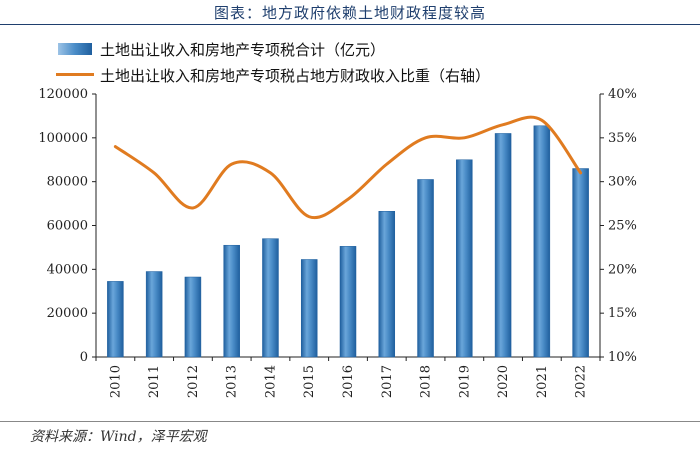  Describe the element at coordinates (295, 76) in the screenshot. I see `legend-line-label: 土地出让收入和房地产专项税占地方财政收入比重（右轴）` at that location.